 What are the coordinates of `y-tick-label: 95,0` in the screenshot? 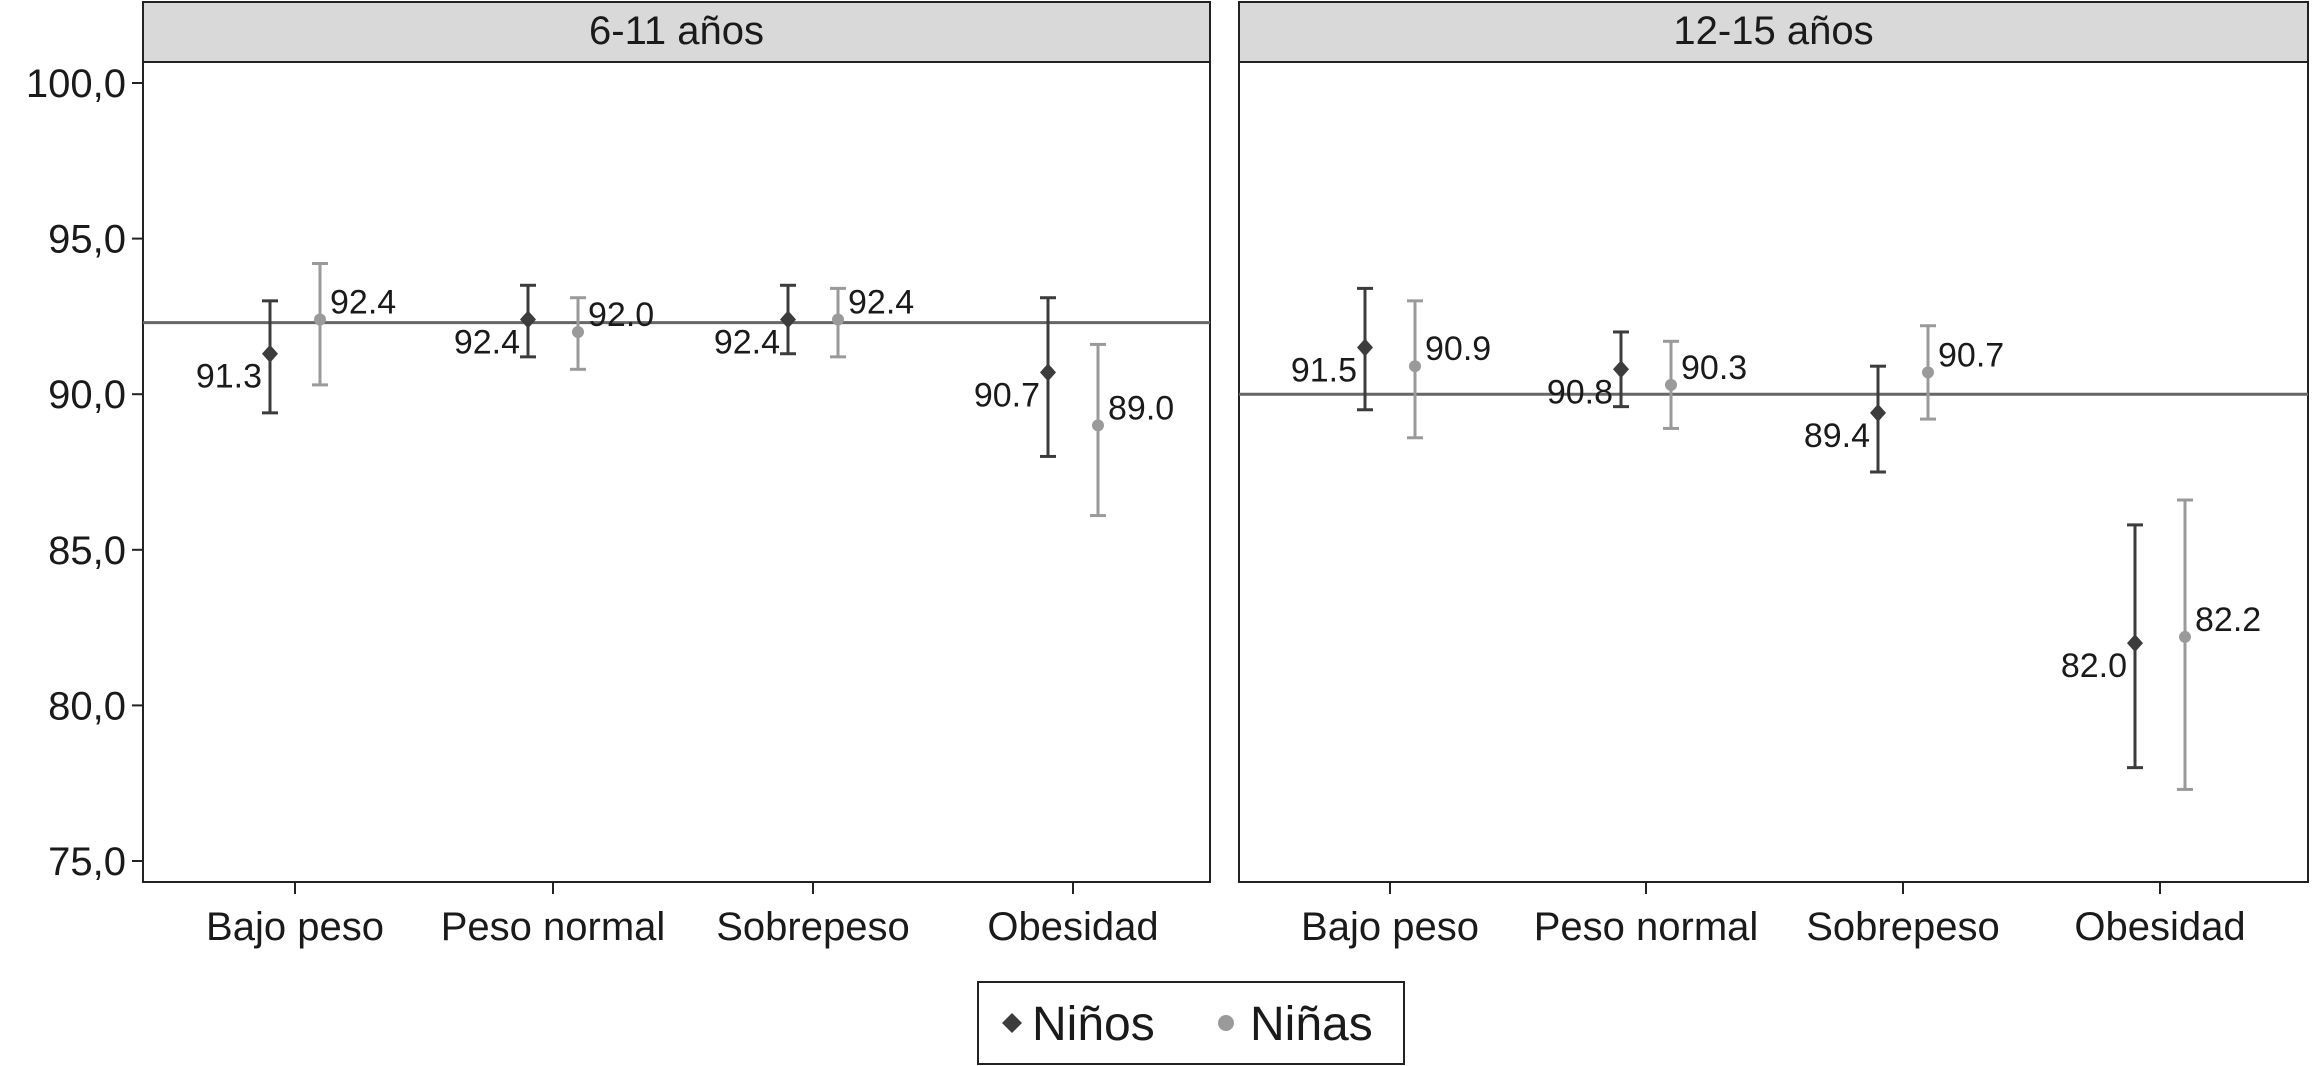 It's located at (87, 240).